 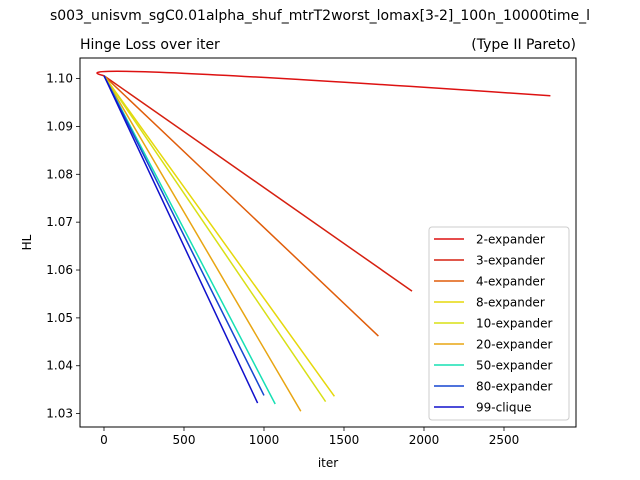 I want to click on legend-label: 50-expander, so click(x=514, y=366).